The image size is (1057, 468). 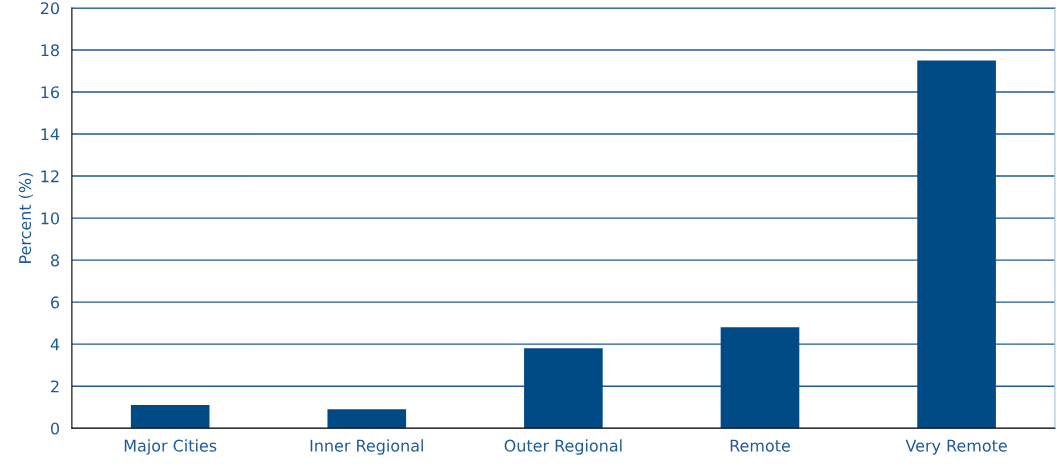 What do you see at coordinates (55, 386) in the screenshot?
I see `y-tick-label: 2` at bounding box center [55, 386].